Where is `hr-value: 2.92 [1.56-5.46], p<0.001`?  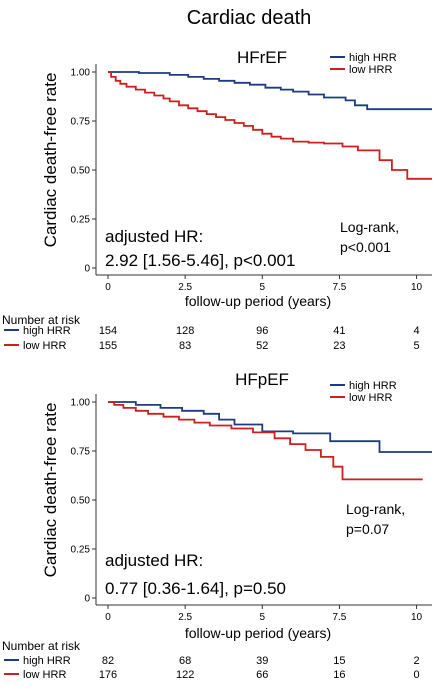 hr-value: 2.92 [1.56-5.46], p<0.001 is located at coordinates (200, 260).